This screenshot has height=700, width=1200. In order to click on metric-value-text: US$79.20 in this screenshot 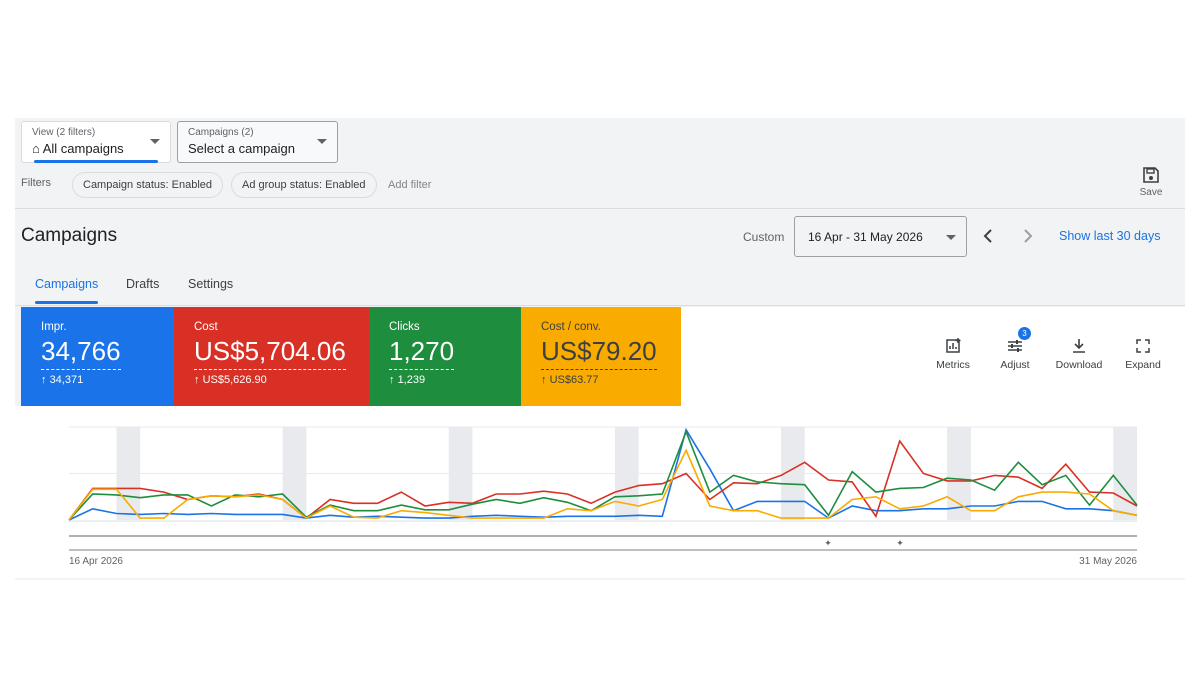, I will do `click(599, 353)`.